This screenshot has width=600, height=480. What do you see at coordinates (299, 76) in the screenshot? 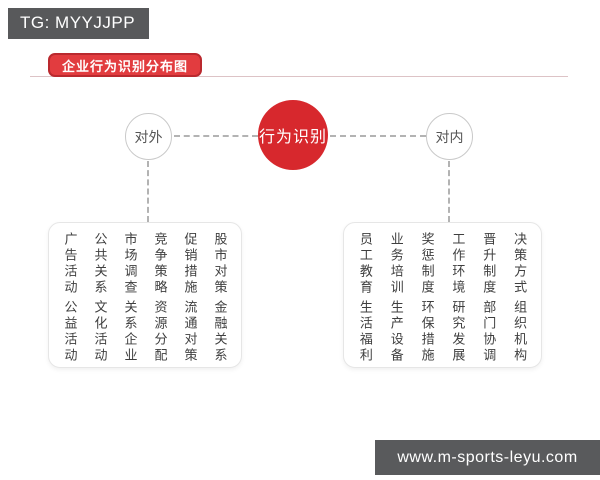
I see `title-underline` at bounding box center [299, 76].